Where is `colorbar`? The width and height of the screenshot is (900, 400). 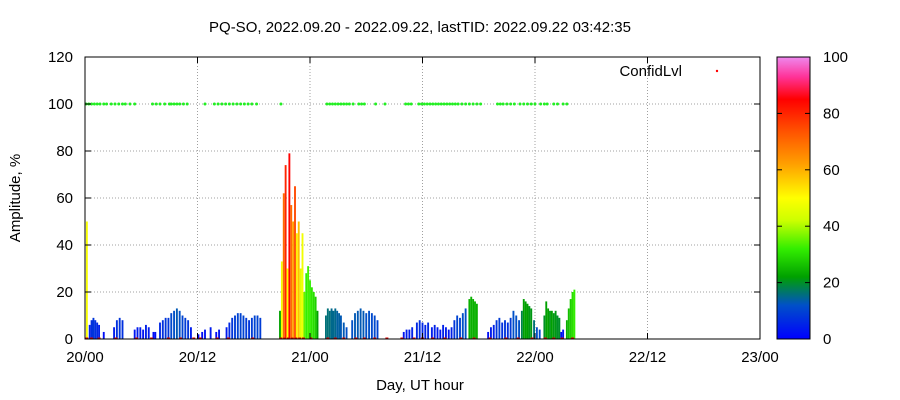 colorbar is located at coordinates (793, 198).